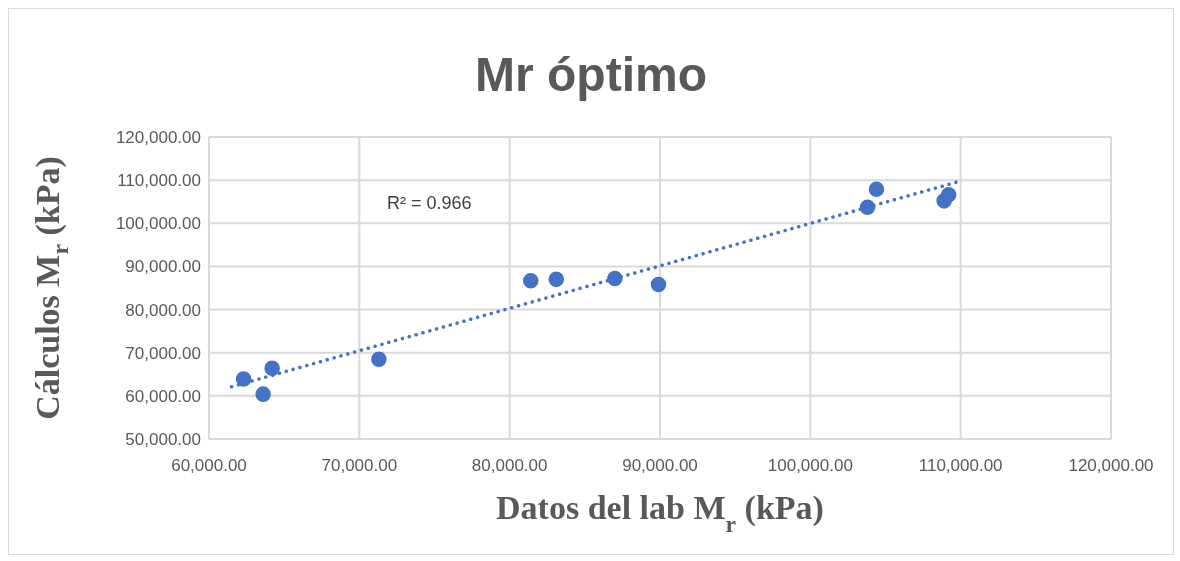 The width and height of the screenshot is (1180, 561). What do you see at coordinates (163, 353) in the screenshot?
I see `y-tick-label: 70,000.00` at bounding box center [163, 353].